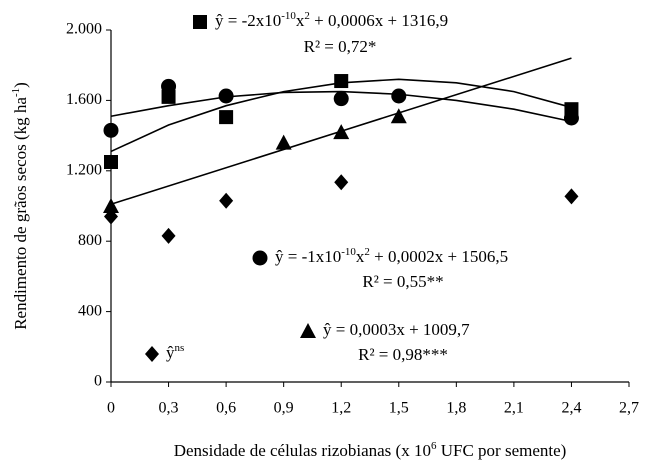  I want to click on y-axis-label-part: -1, so click(16, 92).